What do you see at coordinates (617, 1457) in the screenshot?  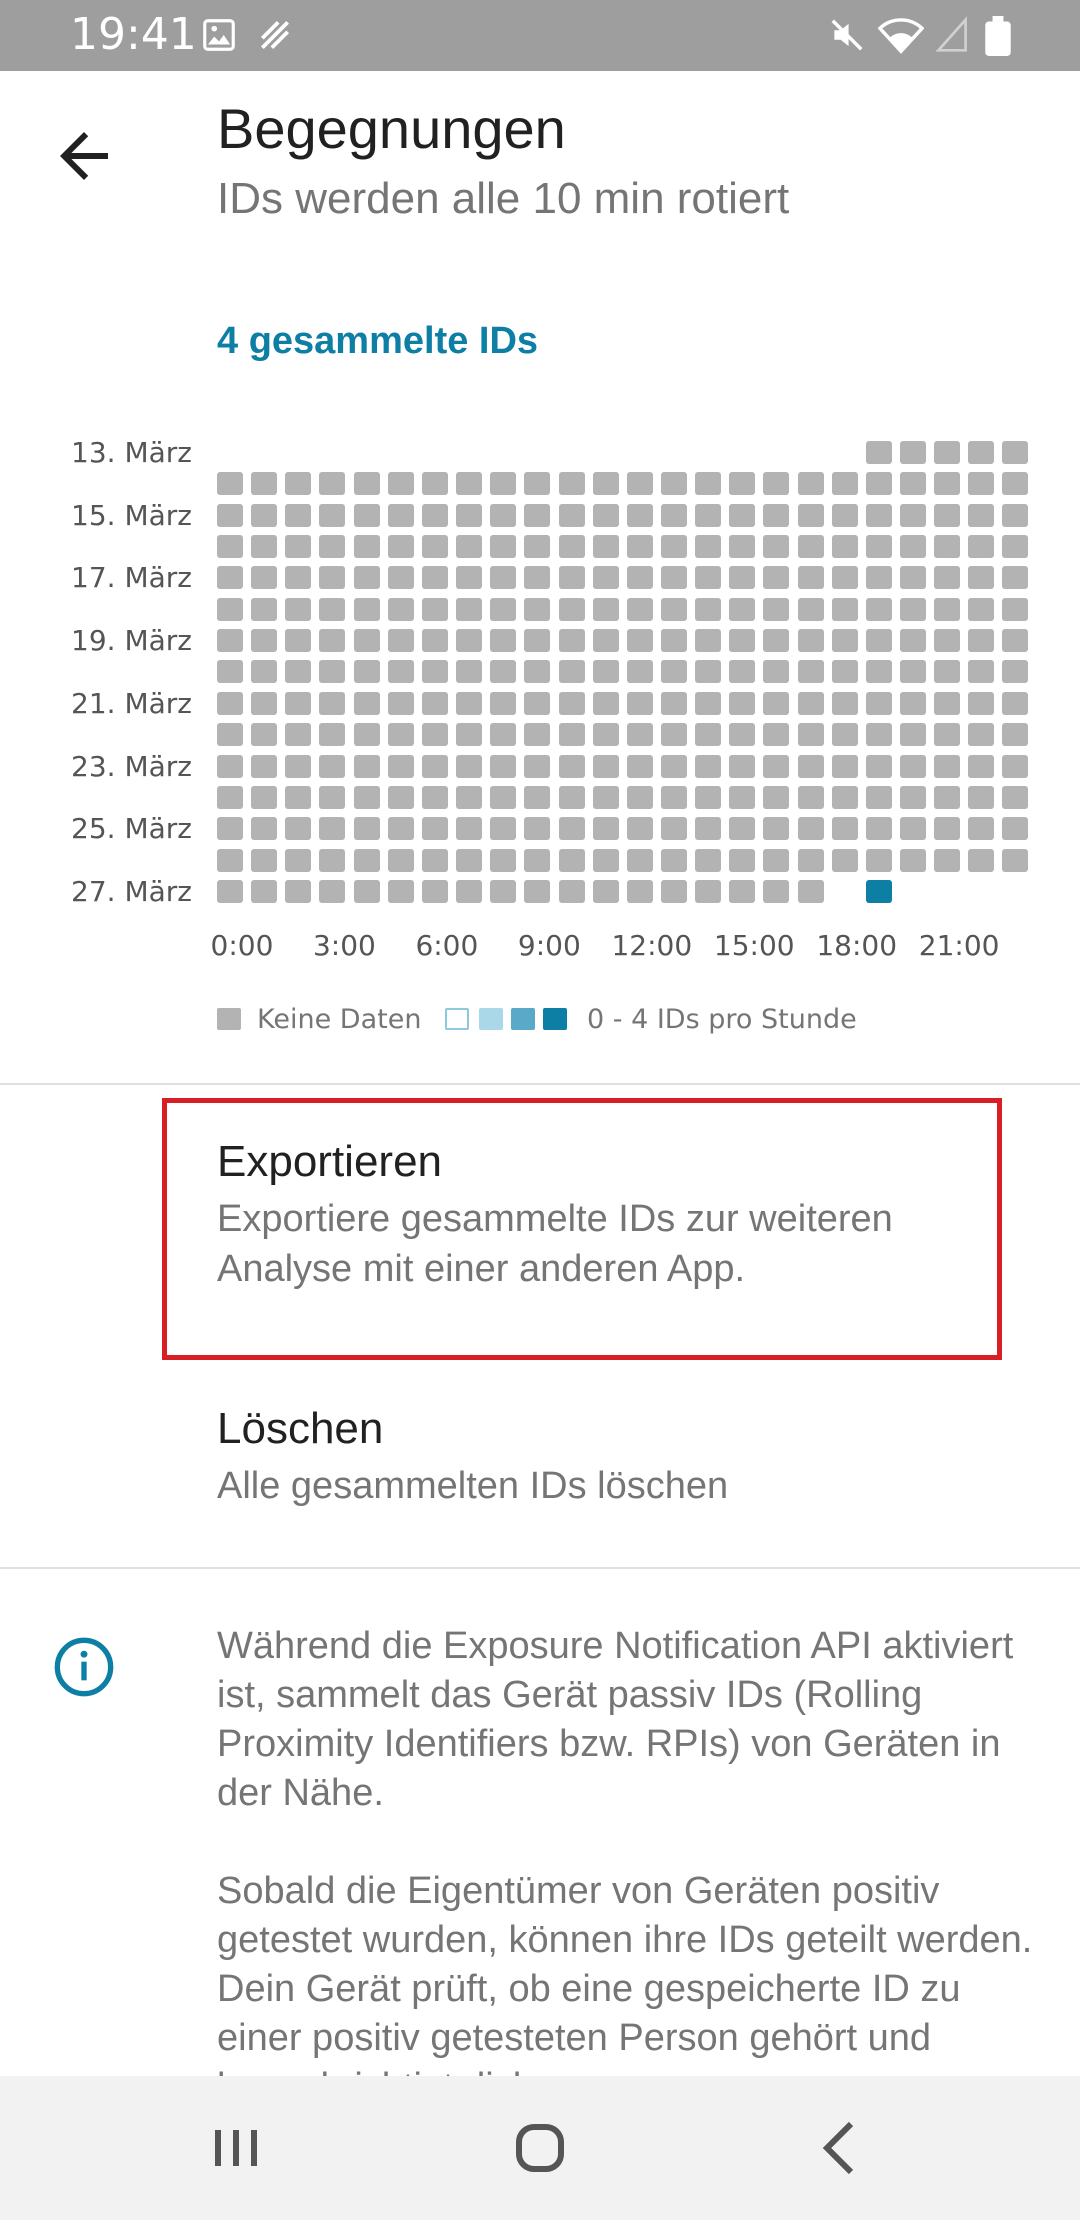 I see `delete-action: Löschen Alle gesammelten IDs löschen` at bounding box center [617, 1457].